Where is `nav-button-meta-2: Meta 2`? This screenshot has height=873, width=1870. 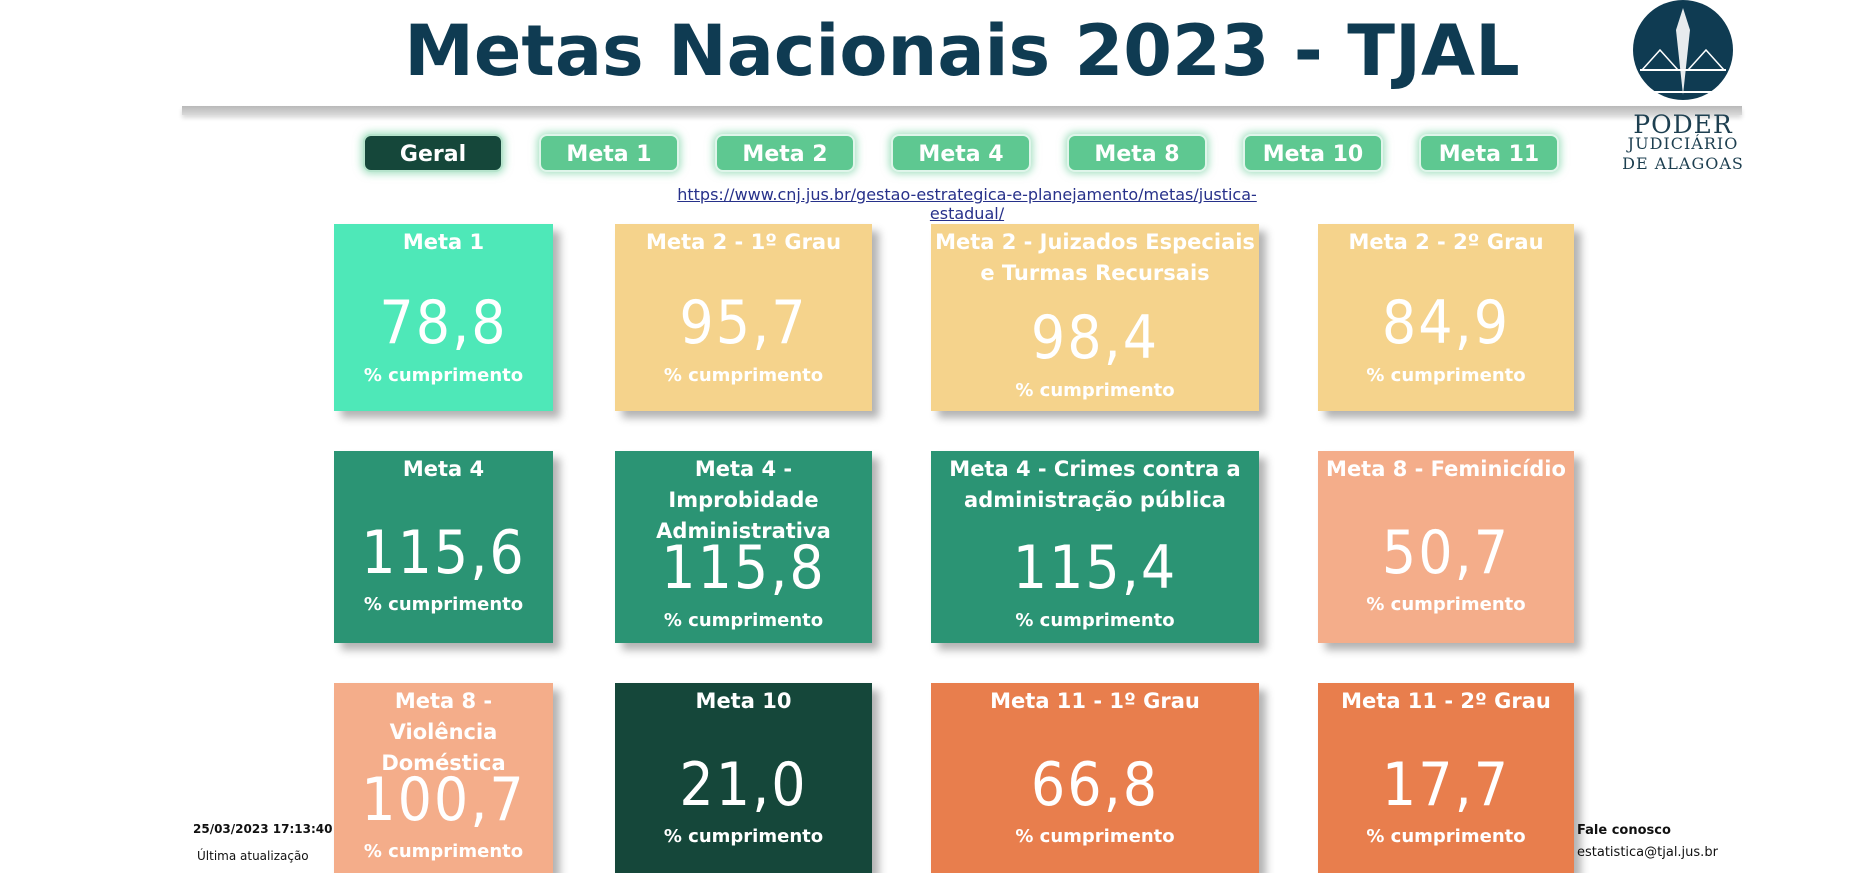 nav-button-meta-2: Meta 2 is located at coordinates (785, 153).